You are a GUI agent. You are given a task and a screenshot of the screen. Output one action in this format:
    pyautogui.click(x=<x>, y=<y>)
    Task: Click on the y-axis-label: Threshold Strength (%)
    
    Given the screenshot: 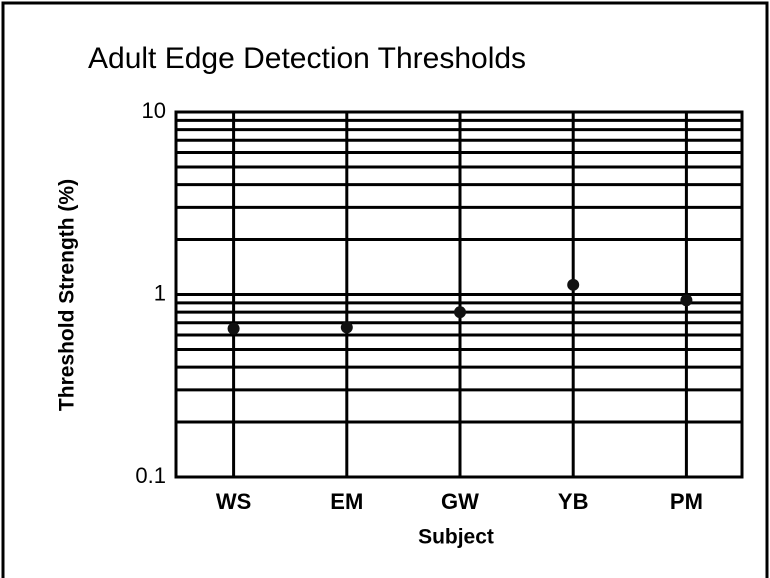 What is the action you would take?
    pyautogui.click(x=67, y=295)
    